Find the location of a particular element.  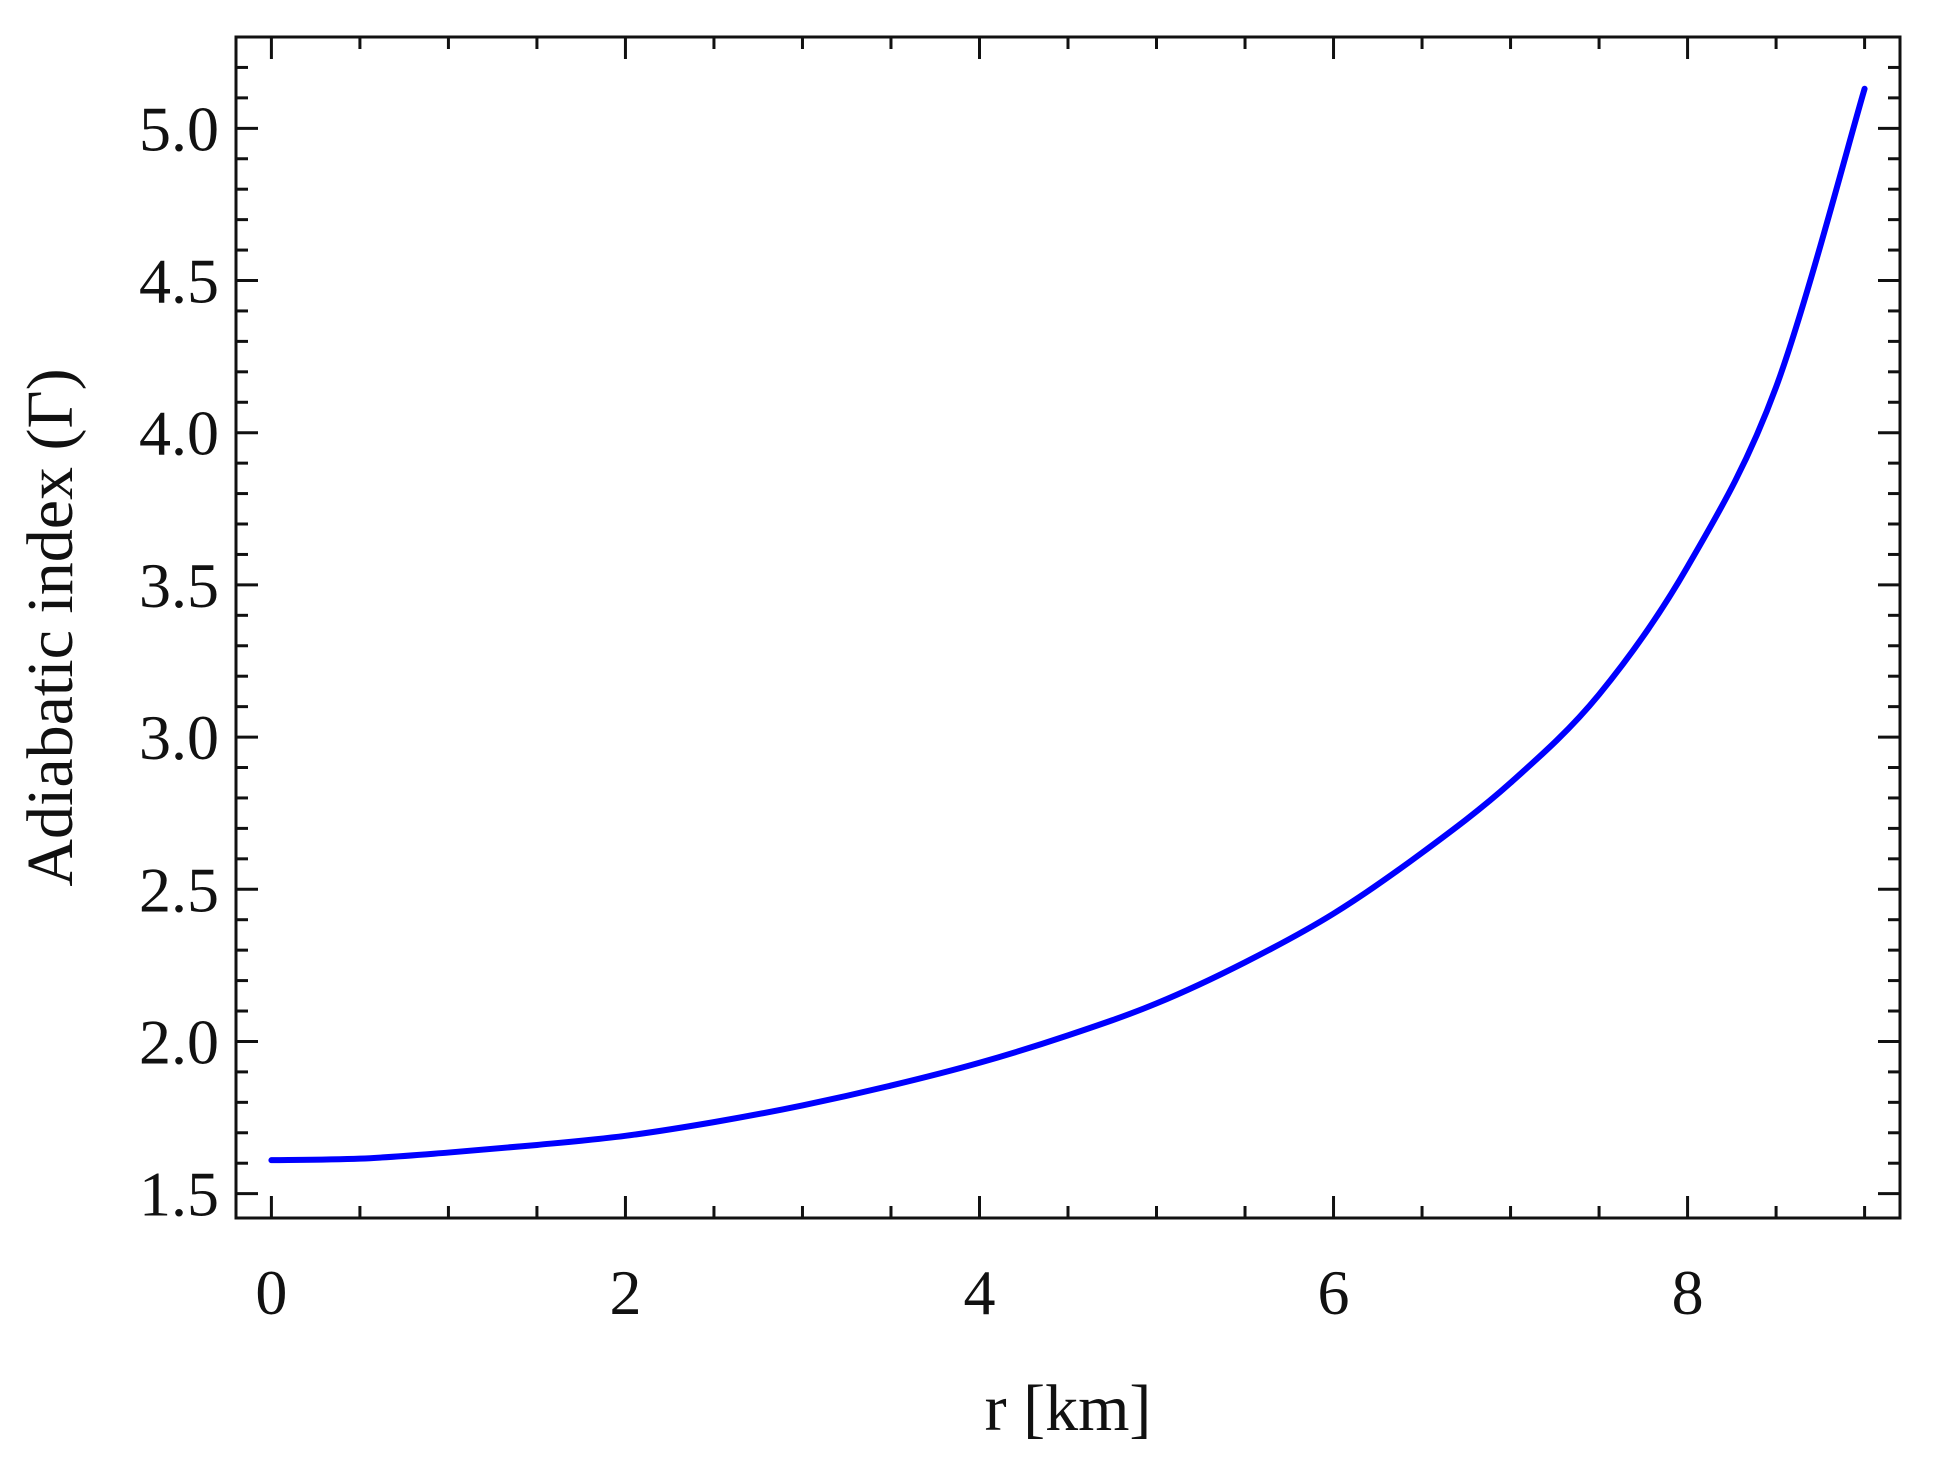

y-tick-label: 3.0 is located at coordinates (179, 737).